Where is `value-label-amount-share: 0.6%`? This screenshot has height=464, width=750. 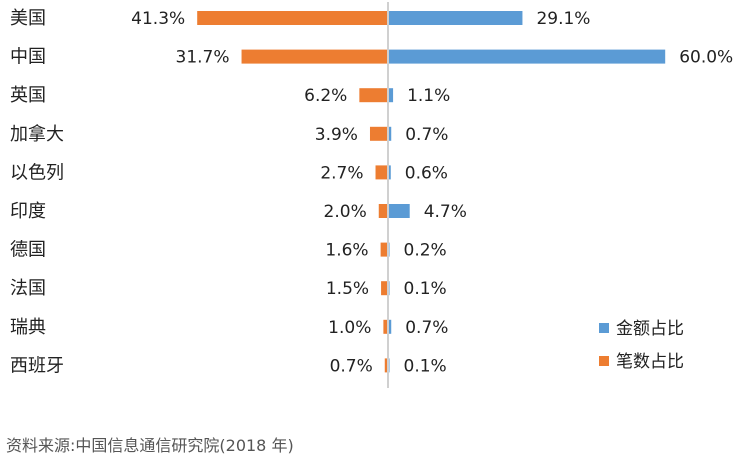
value-label-amount-share: 0.6% is located at coordinates (426, 173).